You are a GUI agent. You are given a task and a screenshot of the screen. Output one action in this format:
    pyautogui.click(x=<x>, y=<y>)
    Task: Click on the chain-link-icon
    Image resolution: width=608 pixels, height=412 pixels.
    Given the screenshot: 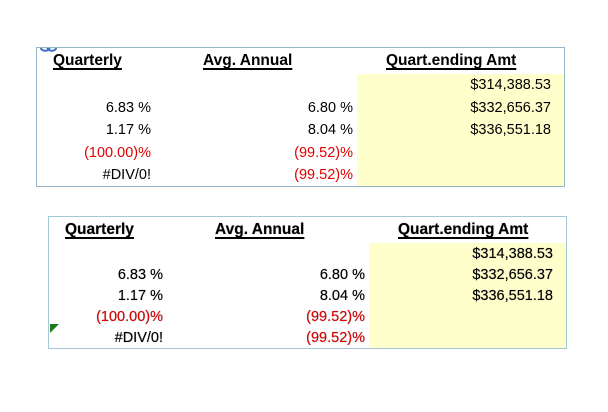 What is the action you would take?
    pyautogui.click(x=48, y=50)
    